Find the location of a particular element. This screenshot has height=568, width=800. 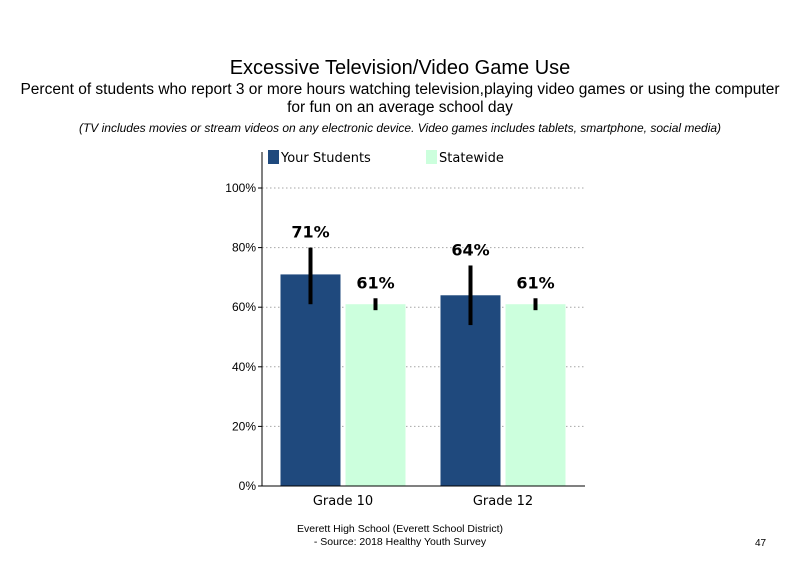

y-tick-label: 100% is located at coordinates (240, 188).